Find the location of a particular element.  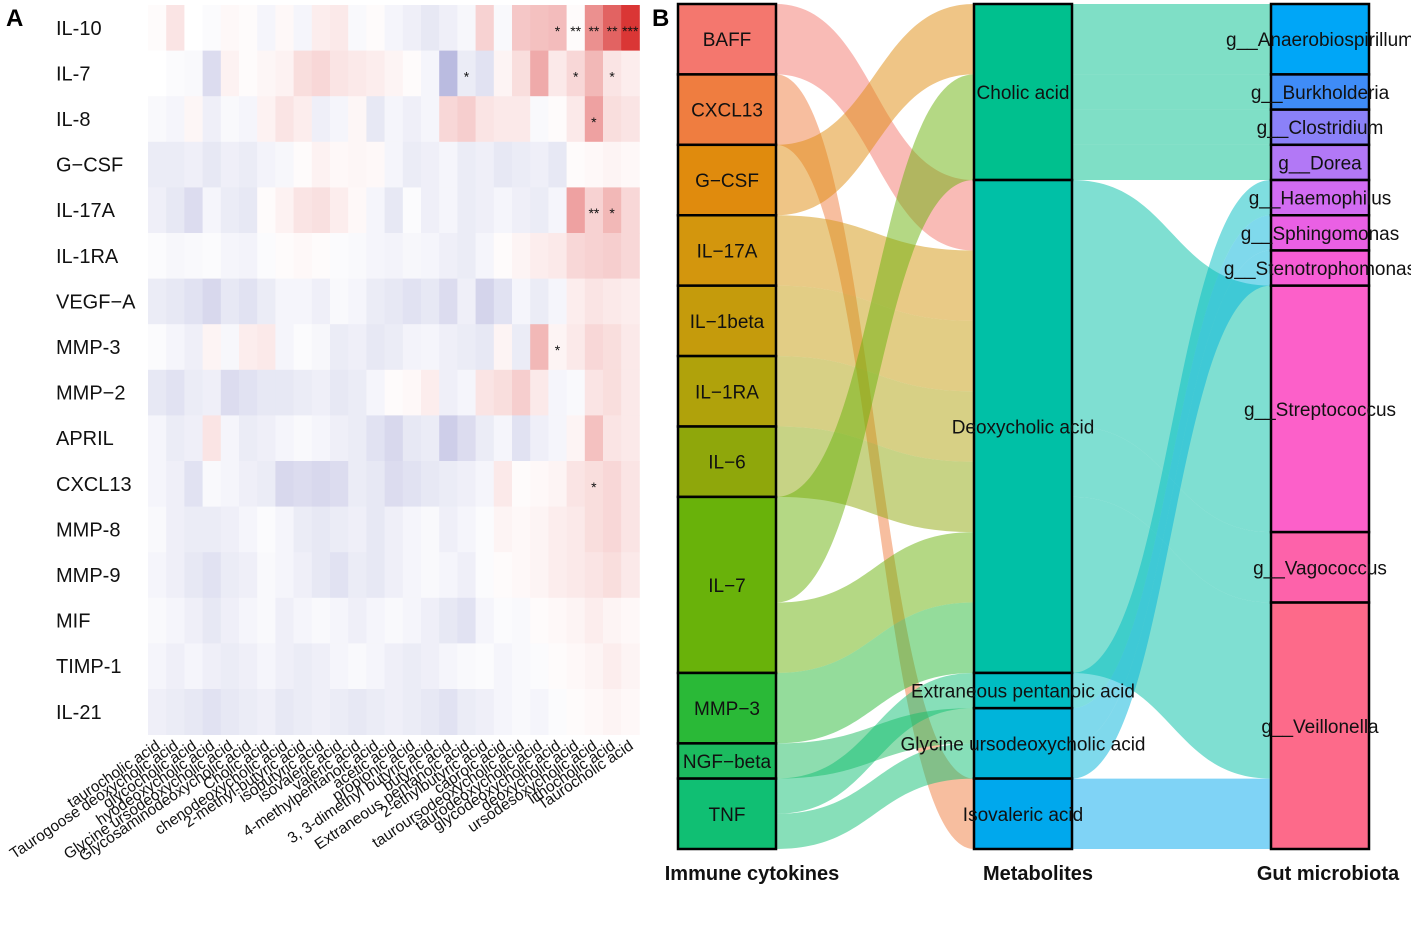

row-label: MMP-3 is located at coordinates (88, 348).